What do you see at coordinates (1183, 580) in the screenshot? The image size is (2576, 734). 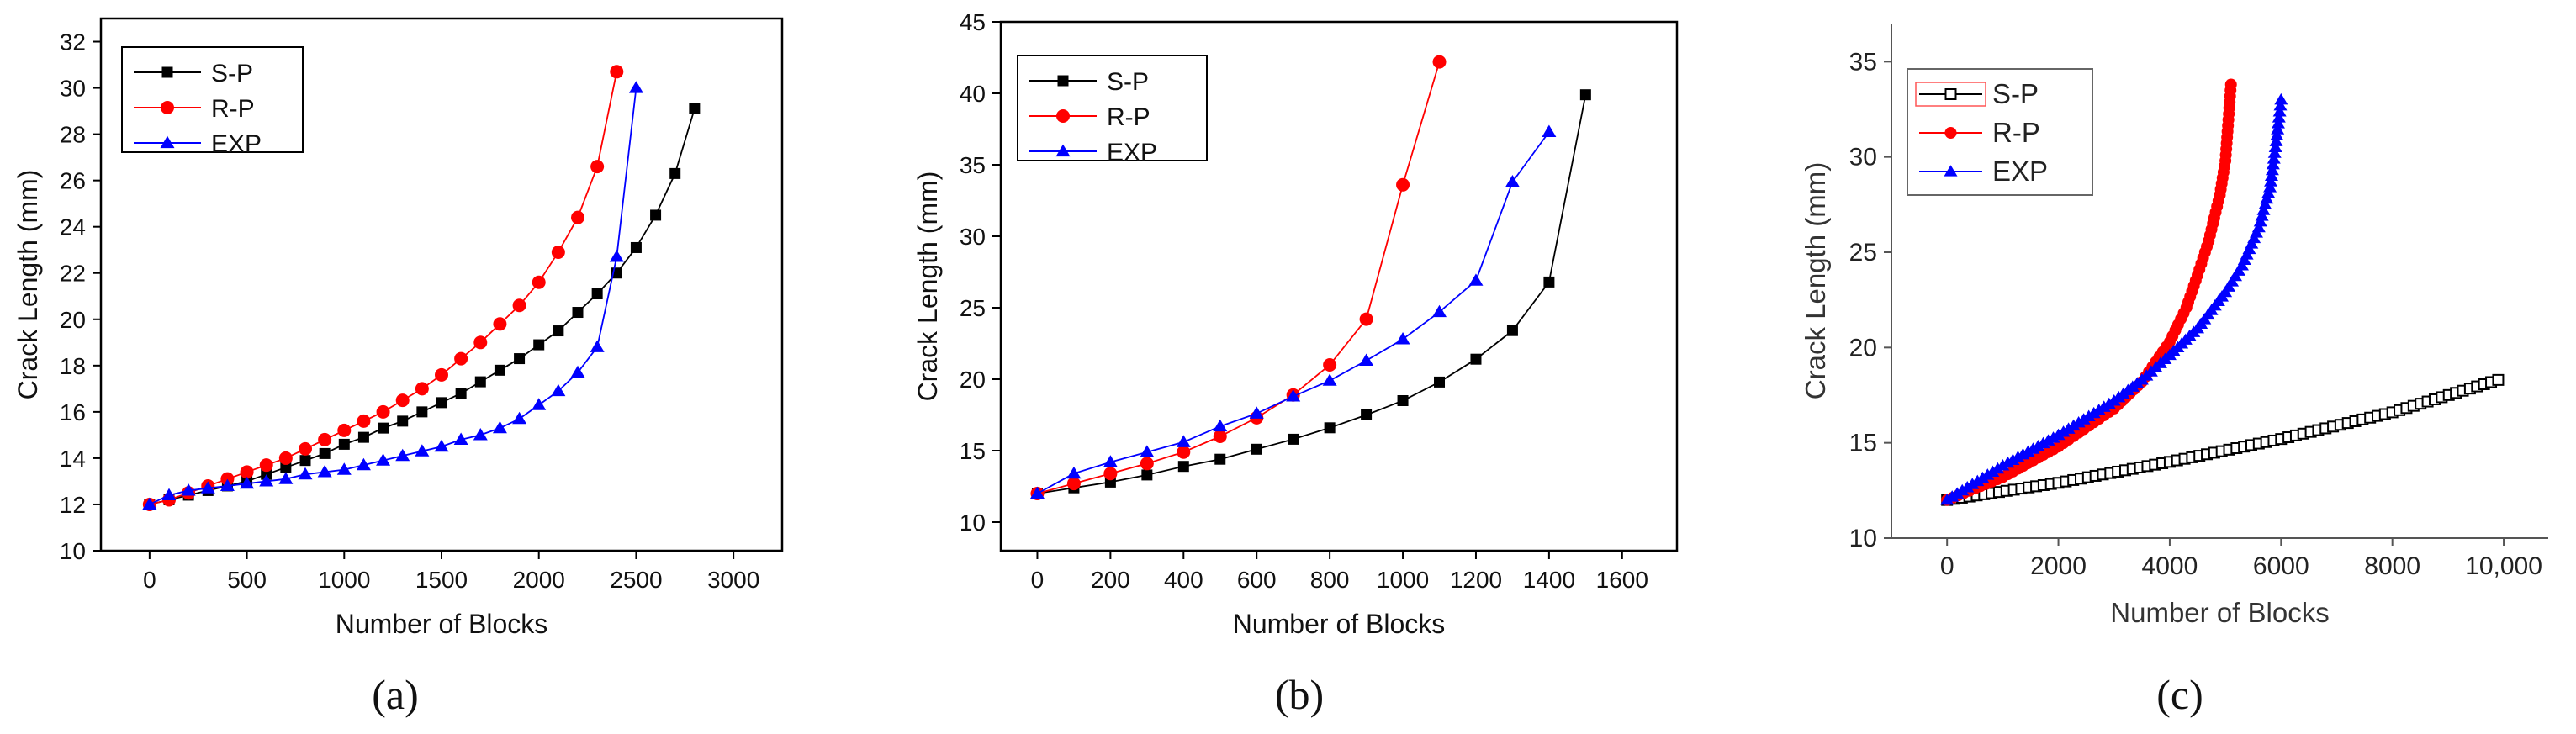 I see `x-tick-label: 400` at bounding box center [1183, 580].